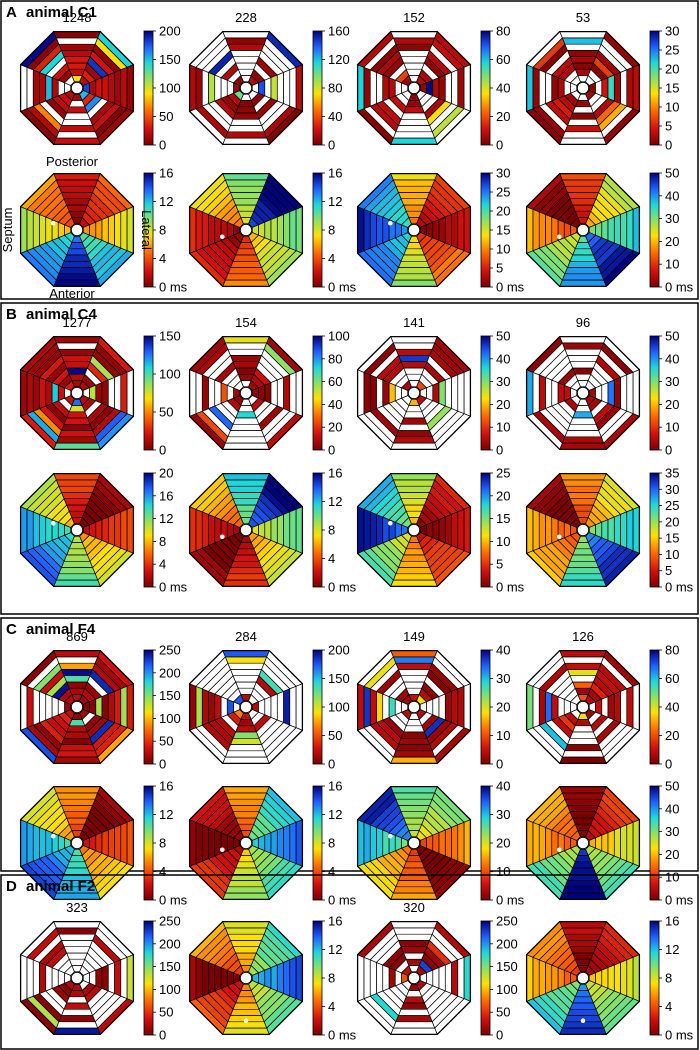 This screenshot has width=700, height=1050. What do you see at coordinates (672, 505) in the screenshot?
I see `colorbar-tick-label: 25` at bounding box center [672, 505].